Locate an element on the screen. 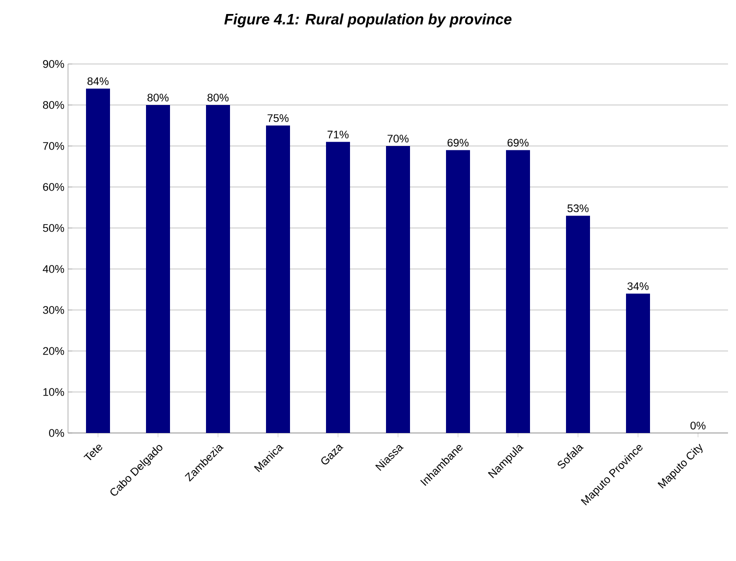 The width and height of the screenshot is (736, 561). data-label: 53% is located at coordinates (578, 208).